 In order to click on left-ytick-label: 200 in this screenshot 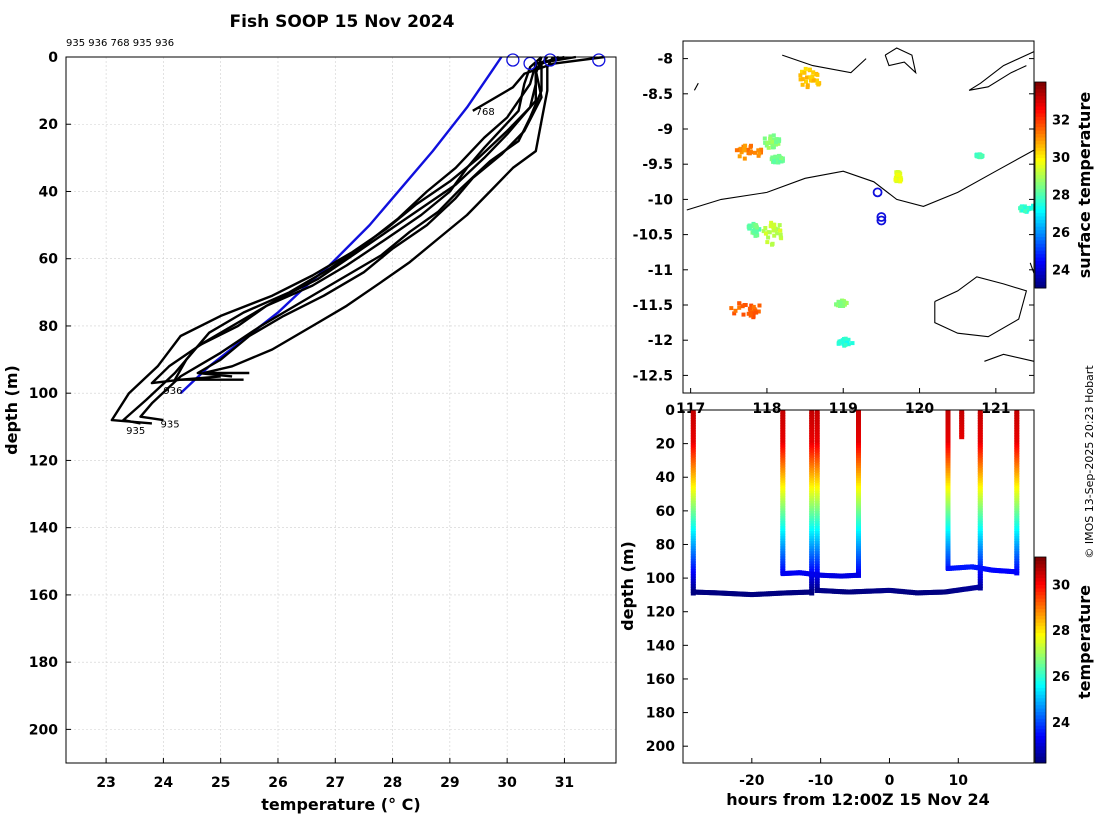, I will do `click(43, 730)`.